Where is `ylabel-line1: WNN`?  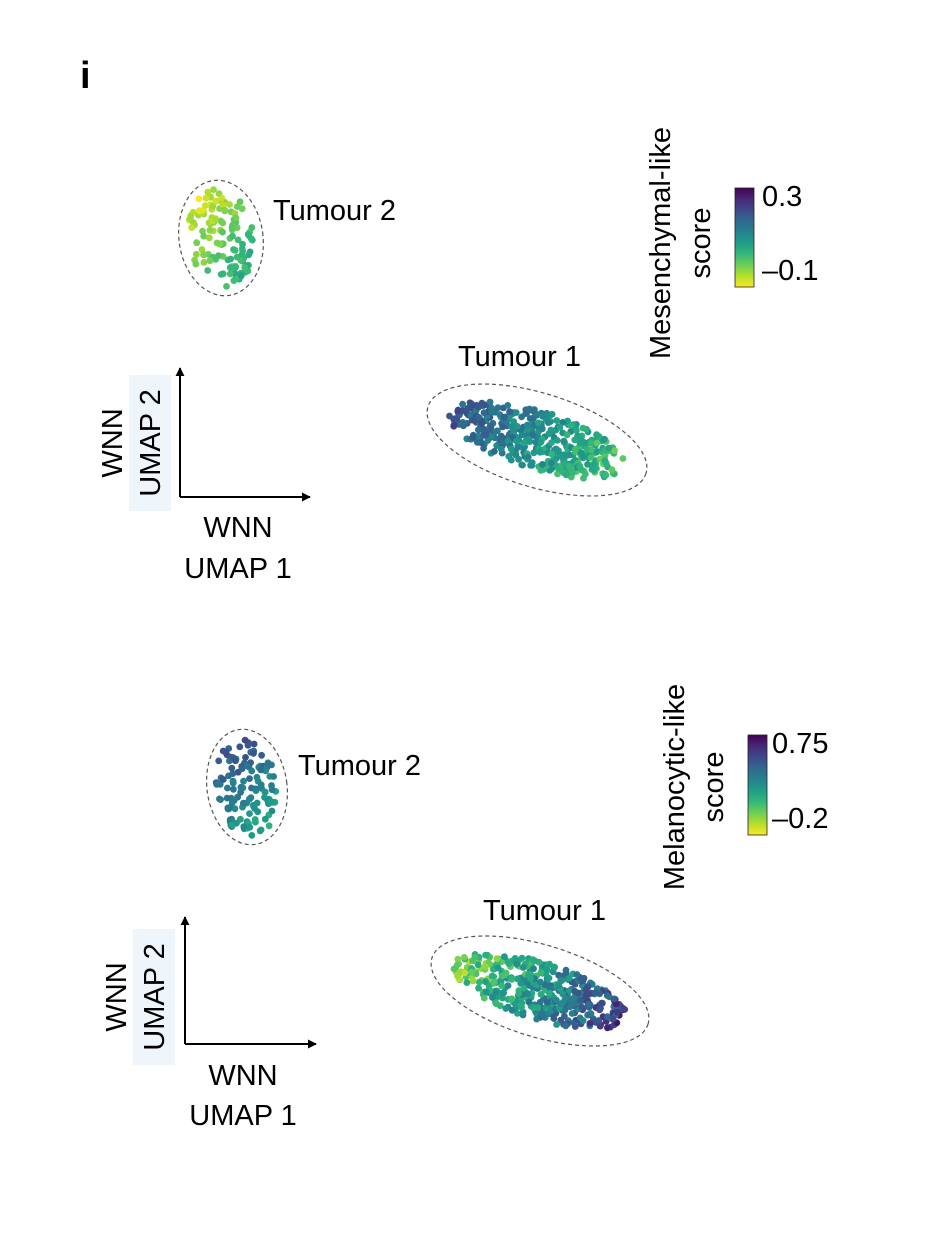 ylabel-line1: WNN is located at coordinates (117, 996).